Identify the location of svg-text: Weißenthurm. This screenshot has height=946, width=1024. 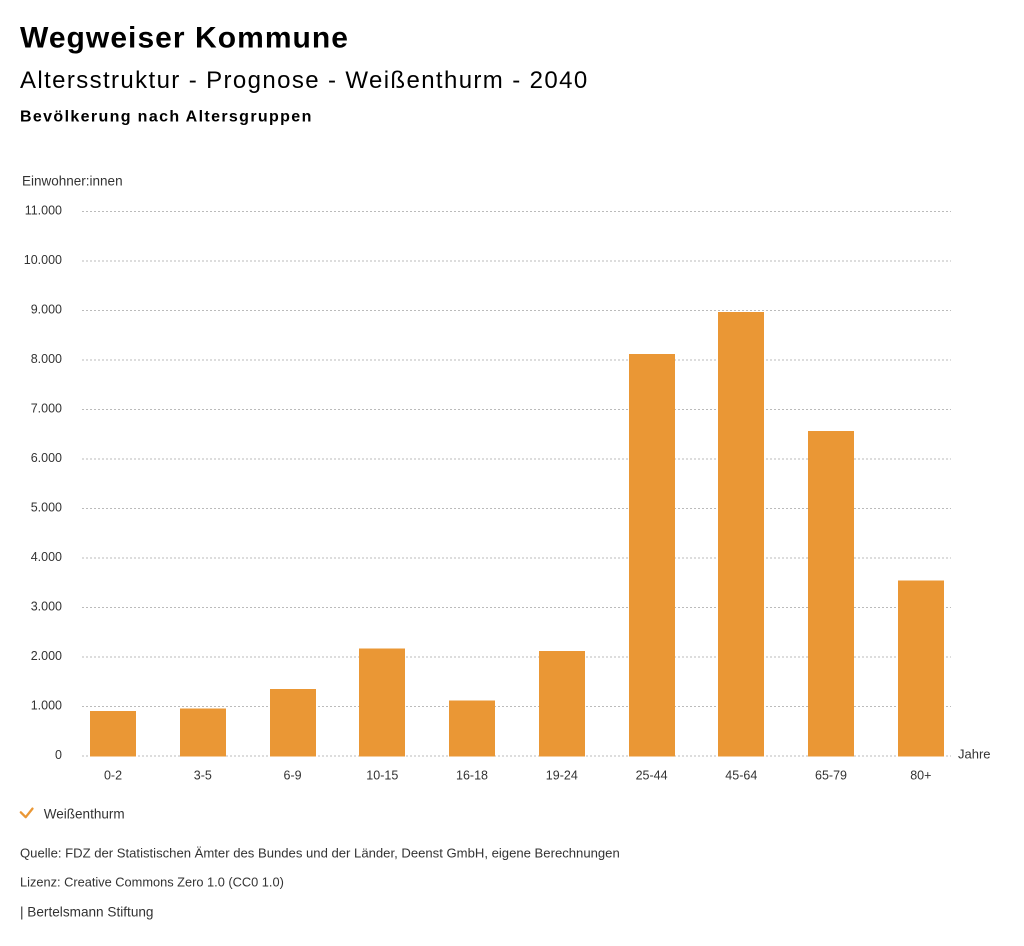
(84, 813).